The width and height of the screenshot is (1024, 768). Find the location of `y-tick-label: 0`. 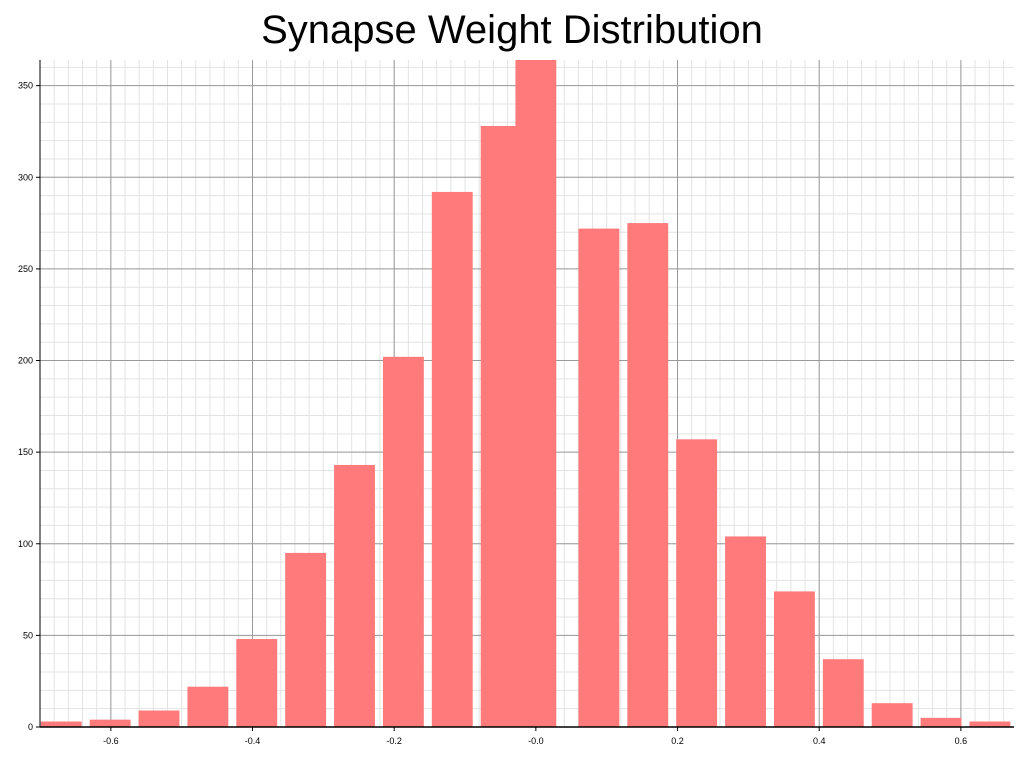

y-tick-label: 0 is located at coordinates (30, 727).